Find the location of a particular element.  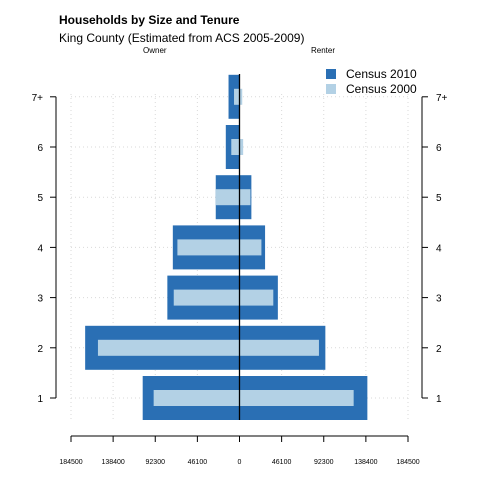

legend-item-census-2000: Census 2000 is located at coordinates (371, 88).